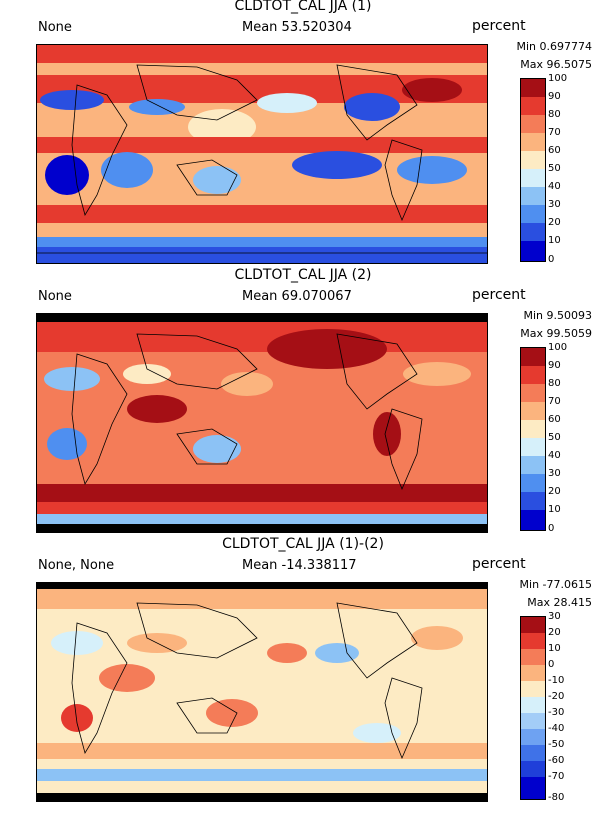 This screenshot has width=606, height=814. What do you see at coordinates (299, 565) in the screenshot?
I see `panel-mean: Mean -14.338117` at bounding box center [299, 565].